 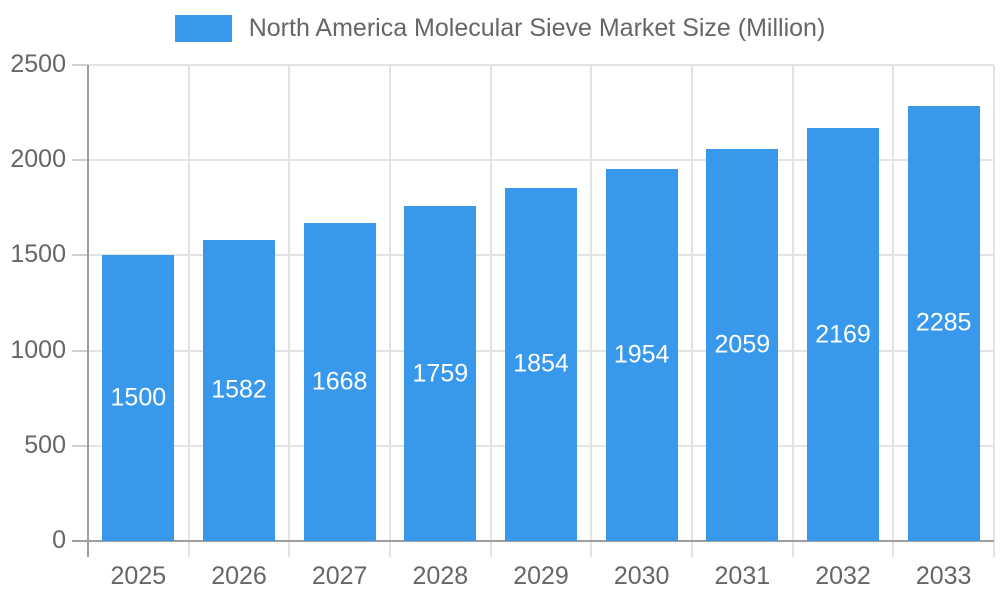 I want to click on y-axis-tick-label: 500, so click(x=45, y=444).